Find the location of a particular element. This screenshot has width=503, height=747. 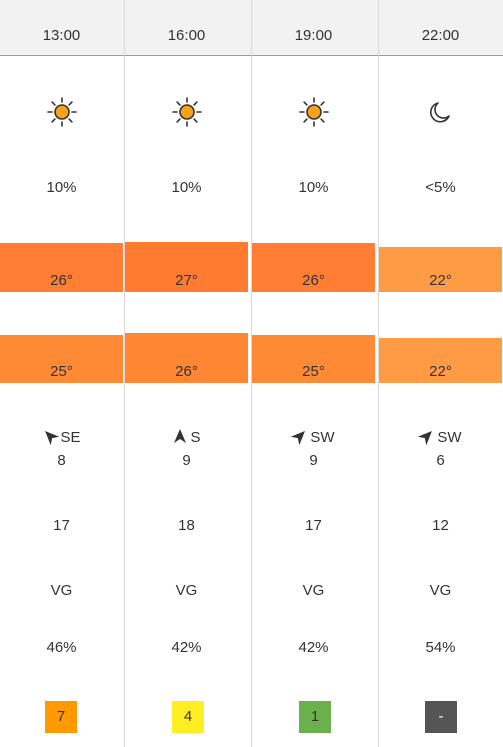

uv-index-badge: - is located at coordinates (441, 717).